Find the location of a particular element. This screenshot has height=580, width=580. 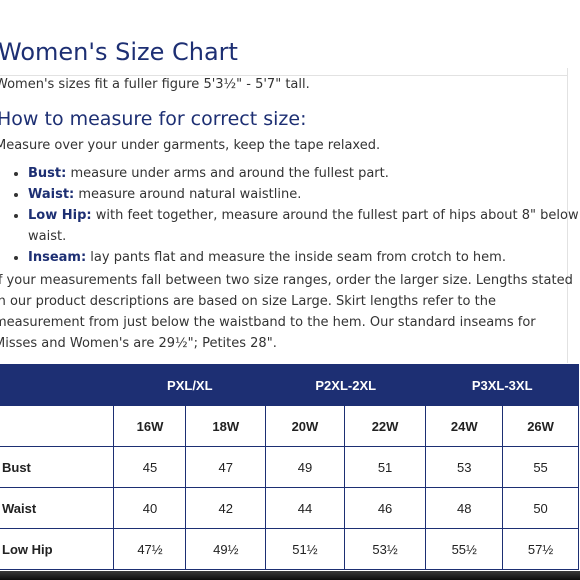

size-group-header: P3XL-3XL is located at coordinates (502, 385).